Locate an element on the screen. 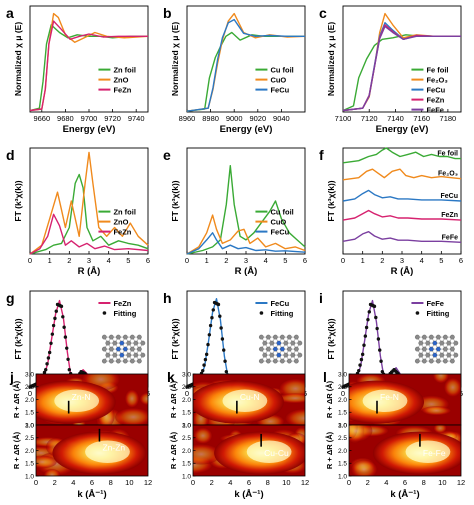 This screenshot has width=474, height=505. series-FeZn is located at coordinates (402, 215).